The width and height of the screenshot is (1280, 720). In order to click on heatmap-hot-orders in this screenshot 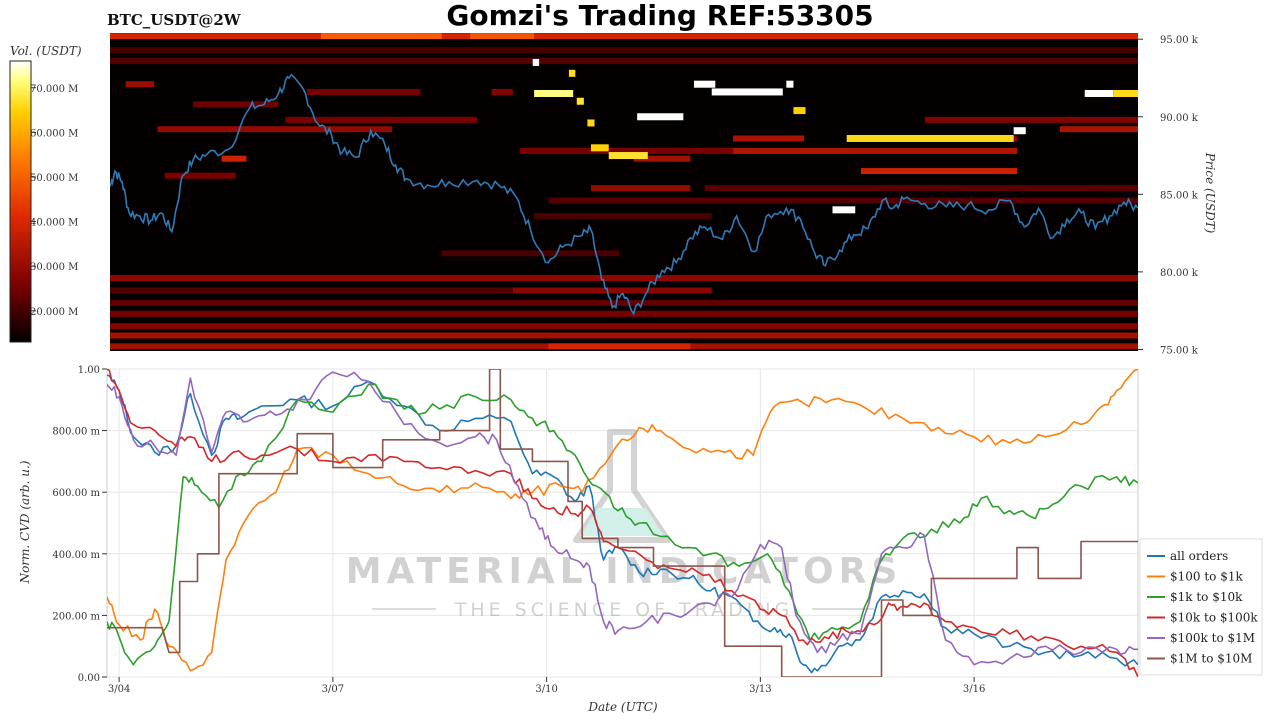, I will do `click(835, 136)`.